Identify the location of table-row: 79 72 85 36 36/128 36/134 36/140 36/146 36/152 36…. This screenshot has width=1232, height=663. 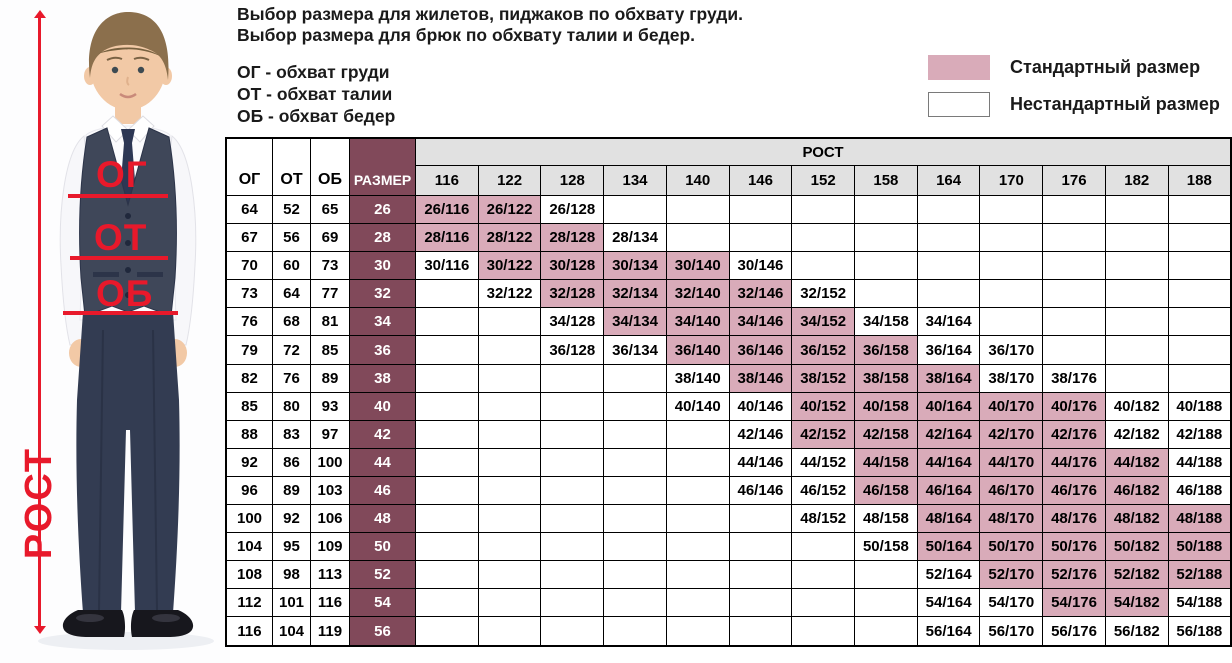
(728, 350).